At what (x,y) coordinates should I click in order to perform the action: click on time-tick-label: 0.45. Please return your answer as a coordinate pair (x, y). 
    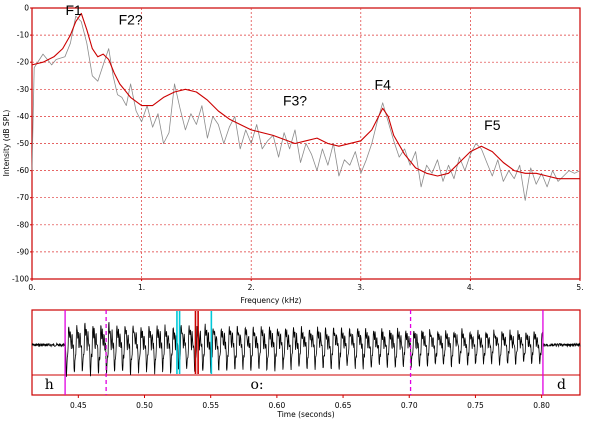
    Looking at the image, I should click on (78, 405).